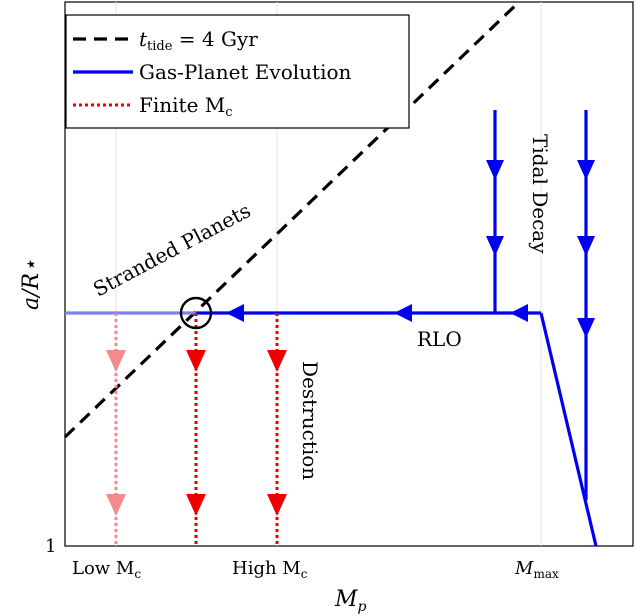  What do you see at coordinates (310, 420) in the screenshot?
I see `destruction-label: Destruction` at bounding box center [310, 420].